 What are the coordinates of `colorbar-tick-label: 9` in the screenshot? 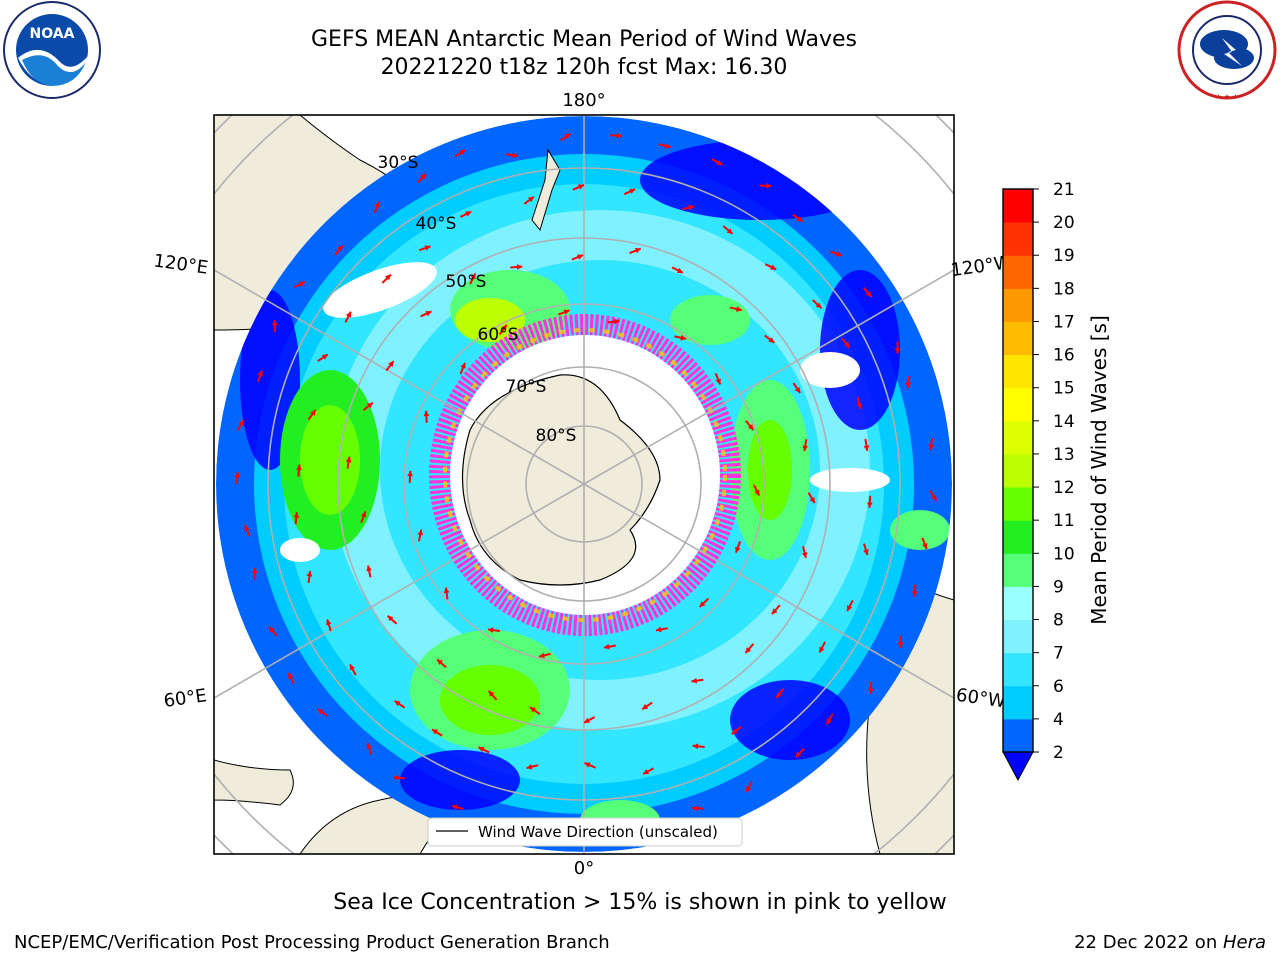 It's located at (1058, 587).